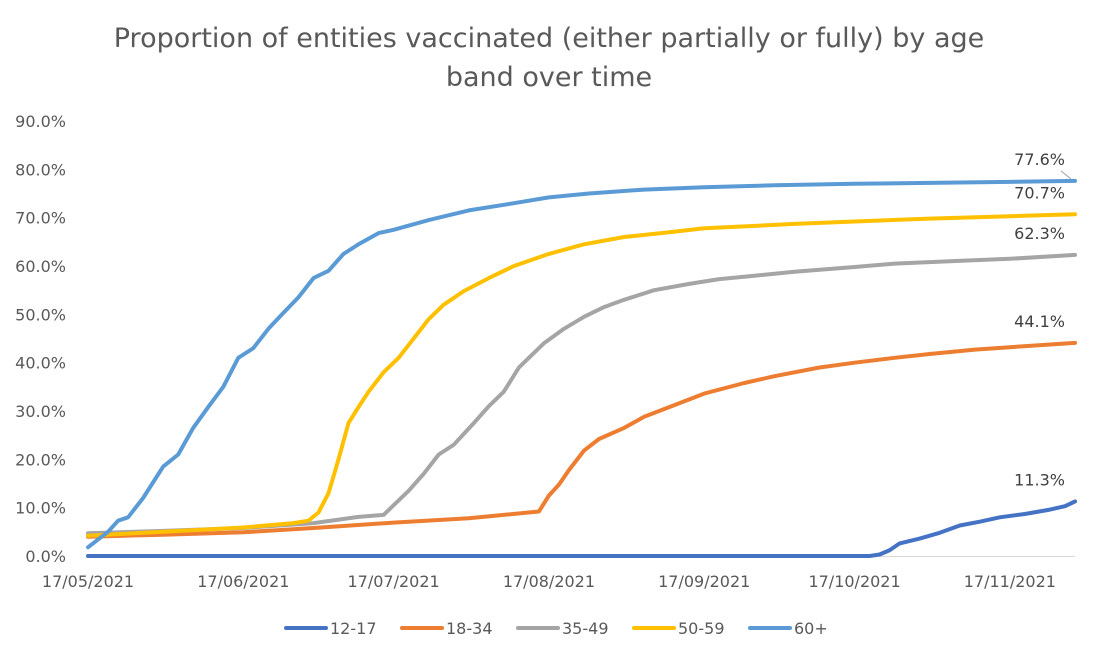 The height and width of the screenshot is (660, 1099). Describe the element at coordinates (469, 628) in the screenshot. I see `legend-label: 18-34` at that location.